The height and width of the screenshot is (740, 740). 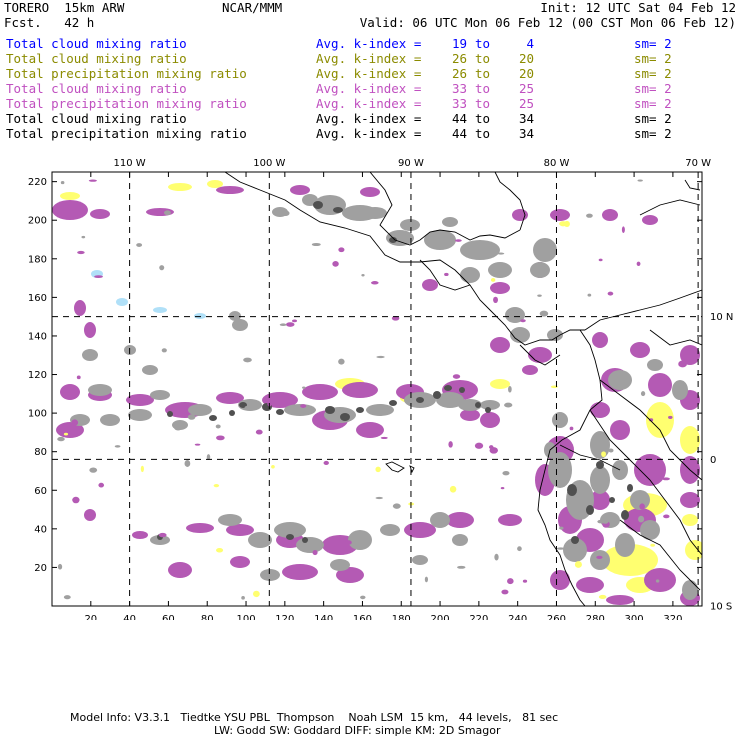 What do you see at coordinates (37, 259) in the screenshot?
I see `y-tick-label: 180` at bounding box center [37, 259].